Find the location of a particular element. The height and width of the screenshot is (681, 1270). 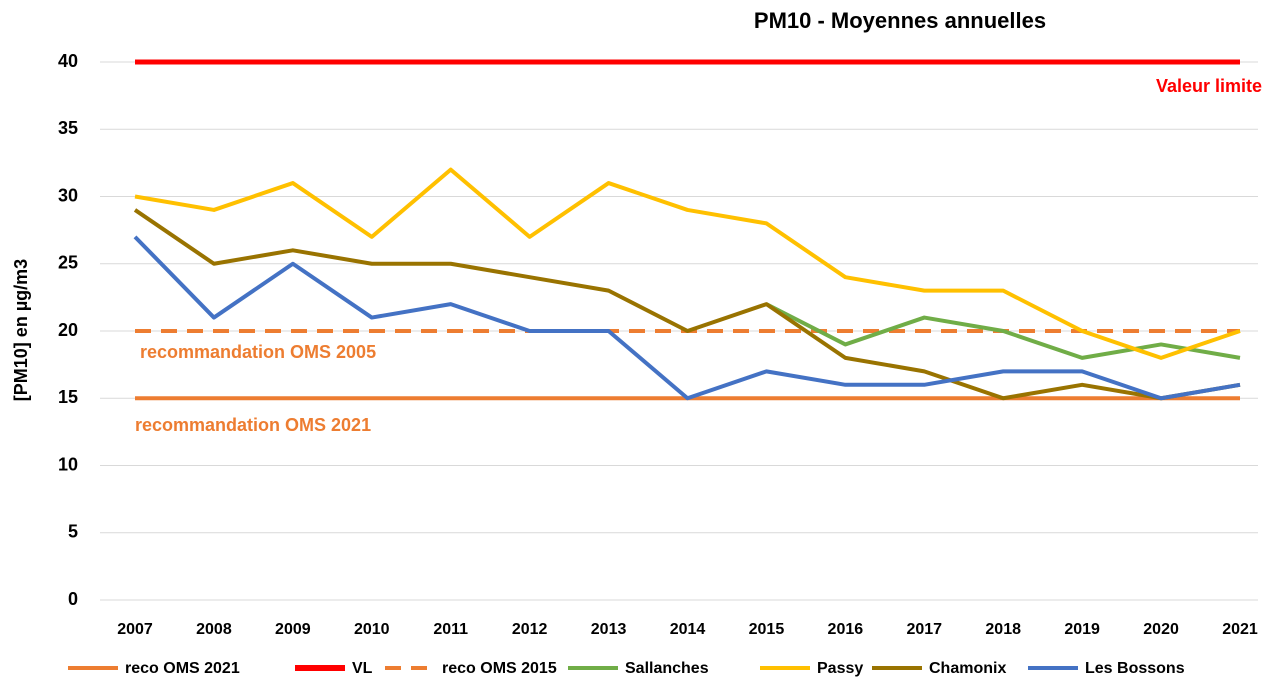

y-tick-label: 25 is located at coordinates (68, 263).